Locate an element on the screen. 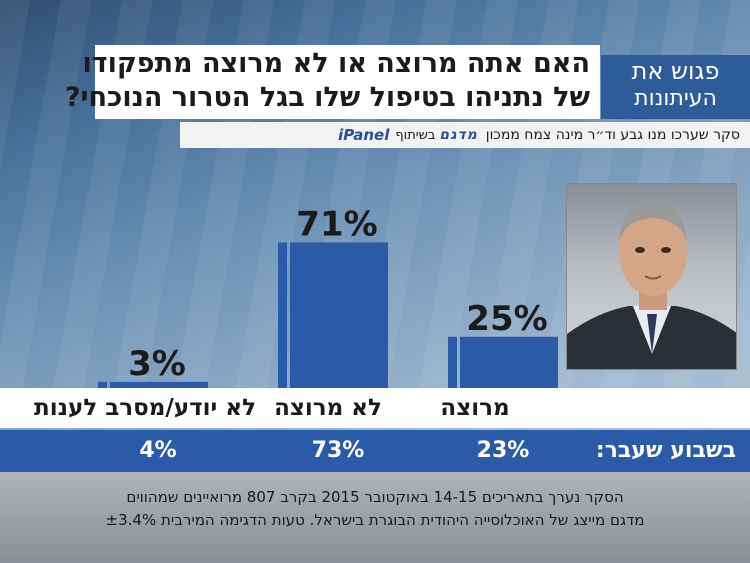 This screenshot has height=563, width=750. previous-week-value: 4% is located at coordinates (158, 450).